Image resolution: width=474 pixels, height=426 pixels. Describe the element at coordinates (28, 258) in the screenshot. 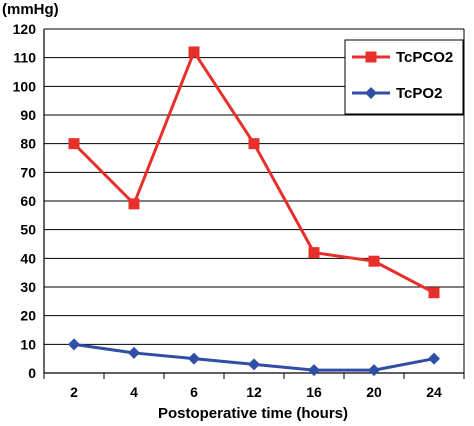

I see `y-tick-label: 40` at that location.